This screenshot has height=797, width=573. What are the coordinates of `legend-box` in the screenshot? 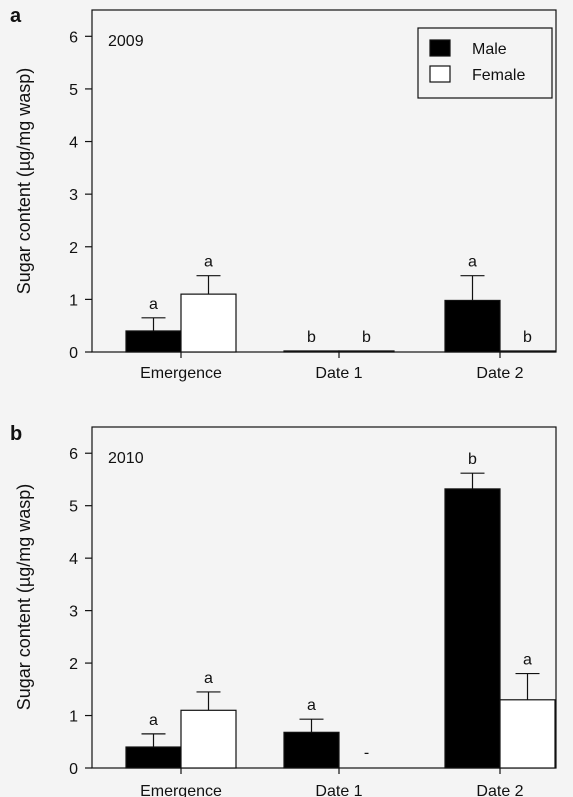 It's located at (485, 63).